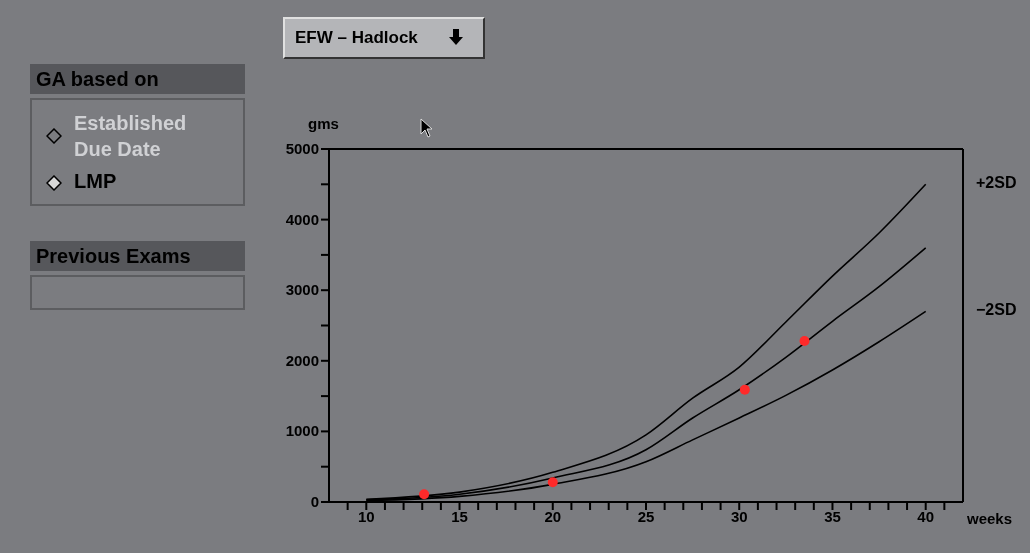 The image size is (1030, 553). What do you see at coordinates (323, 123) in the screenshot?
I see `y-axis-title: gms` at bounding box center [323, 123].